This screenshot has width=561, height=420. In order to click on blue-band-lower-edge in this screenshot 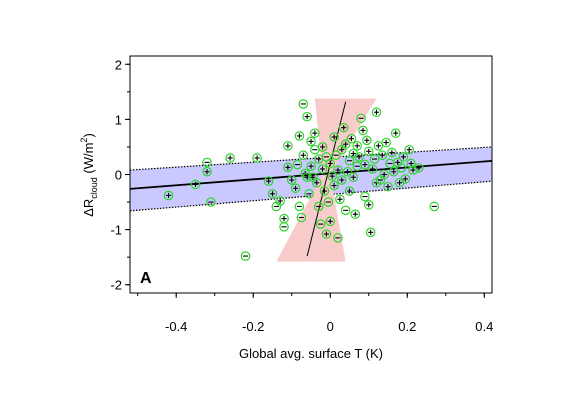, I will do `click(311, 196)`.